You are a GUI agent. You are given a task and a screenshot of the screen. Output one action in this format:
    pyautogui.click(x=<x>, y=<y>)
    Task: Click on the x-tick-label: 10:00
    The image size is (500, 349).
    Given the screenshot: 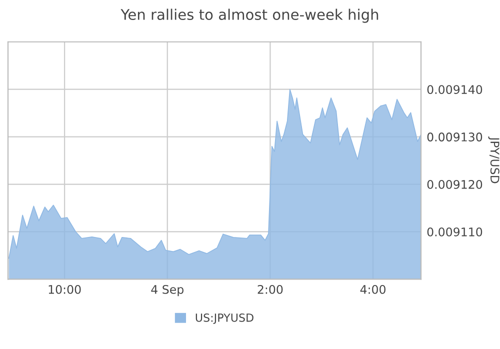 What is the action you would take?
    pyautogui.click(x=64, y=289)
    